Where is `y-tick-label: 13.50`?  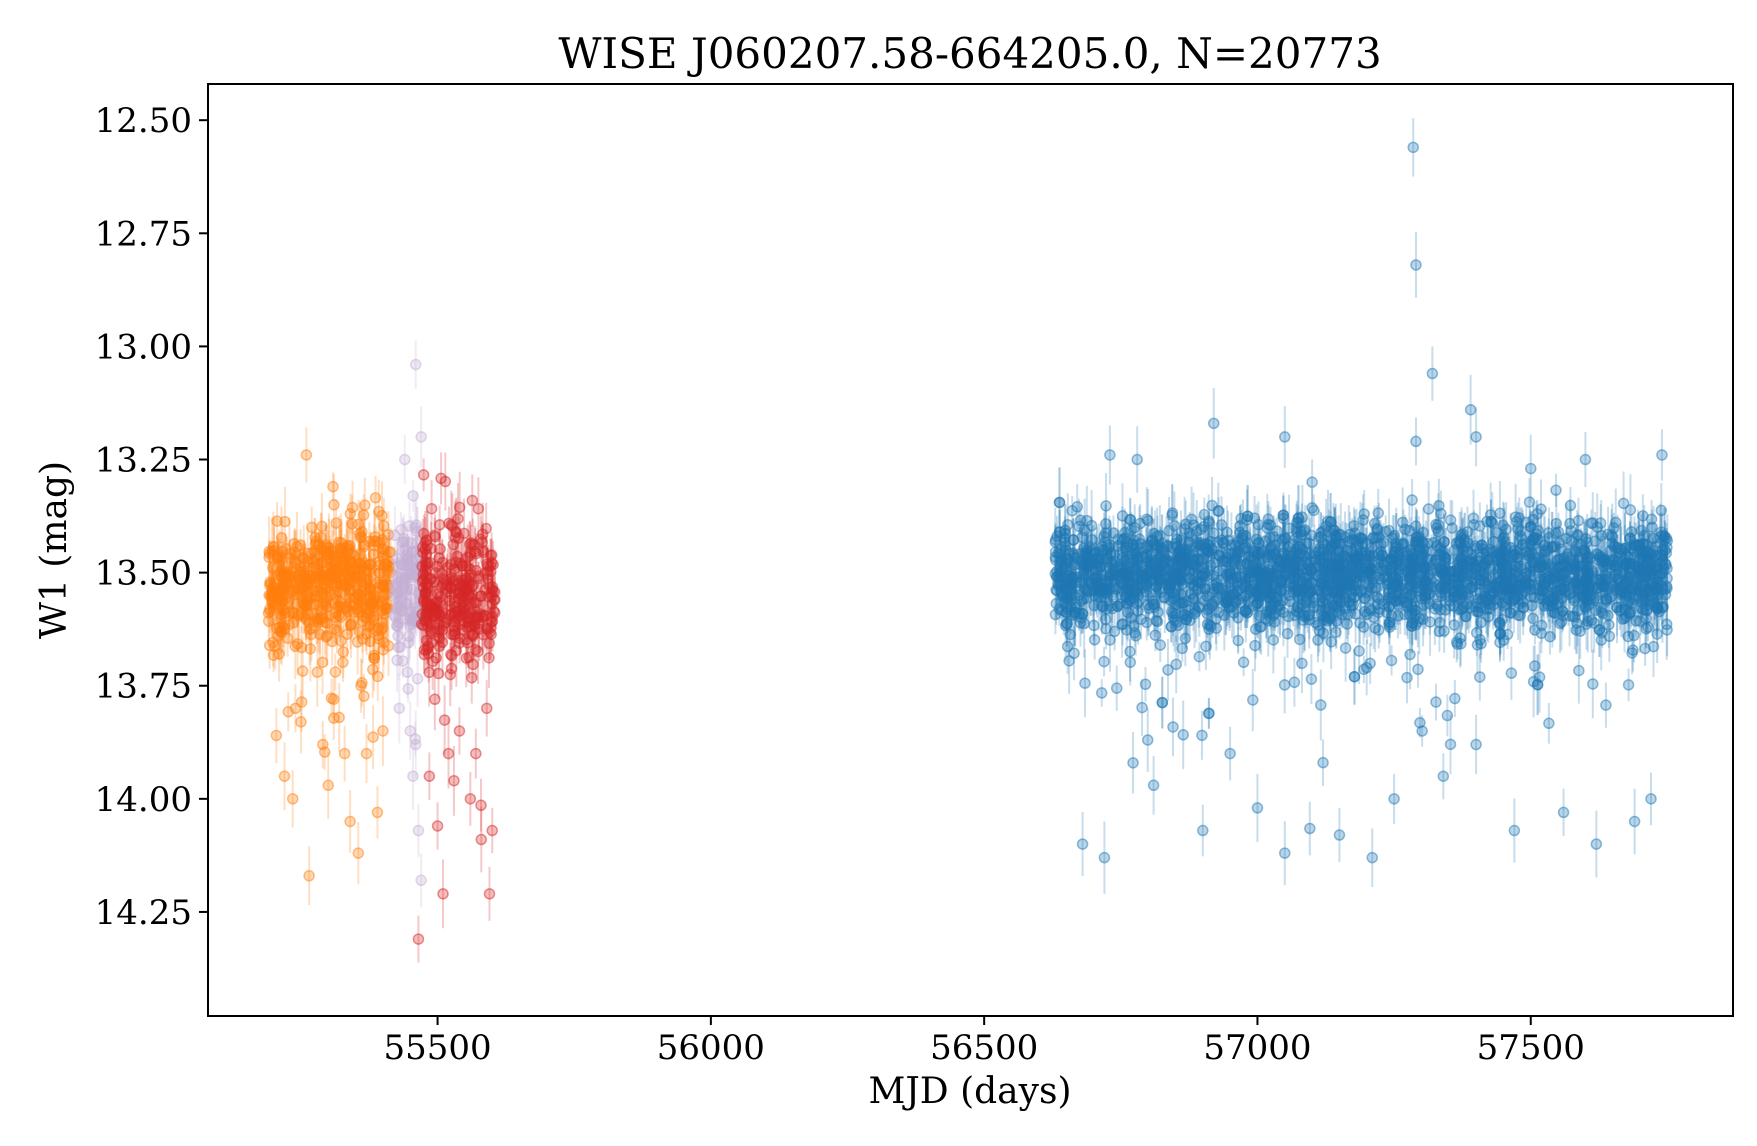 y-tick-label: 13.50 is located at coordinates (143, 574).